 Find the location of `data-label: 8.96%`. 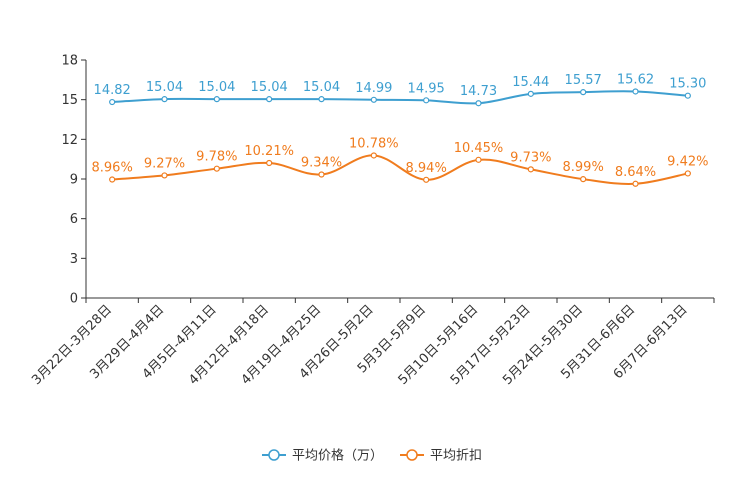

data-label: 8.96% is located at coordinates (112, 168).